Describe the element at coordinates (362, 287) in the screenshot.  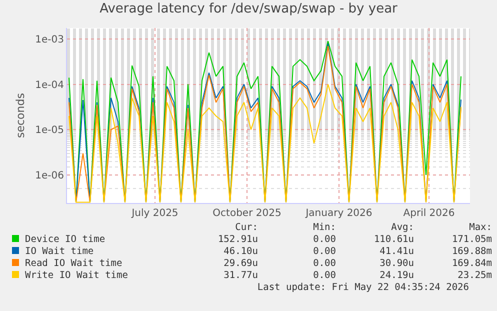
I see `text: Last update: Fri May 22 04:35:24 2026` at that location.